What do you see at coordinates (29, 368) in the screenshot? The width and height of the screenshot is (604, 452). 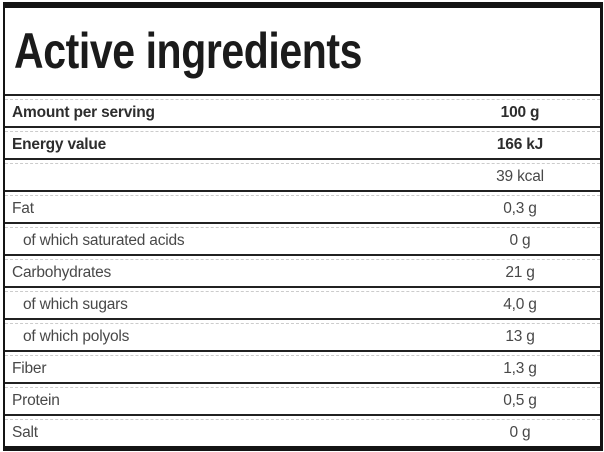 I see `row-label: Fiber` at bounding box center [29, 368].